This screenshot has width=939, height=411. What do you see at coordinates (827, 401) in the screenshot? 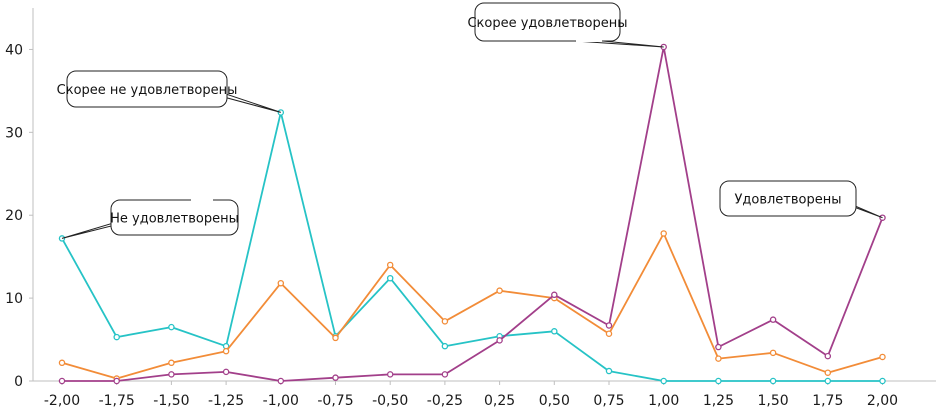
I see `x-tick-label: 1,75` at bounding box center [827, 401].